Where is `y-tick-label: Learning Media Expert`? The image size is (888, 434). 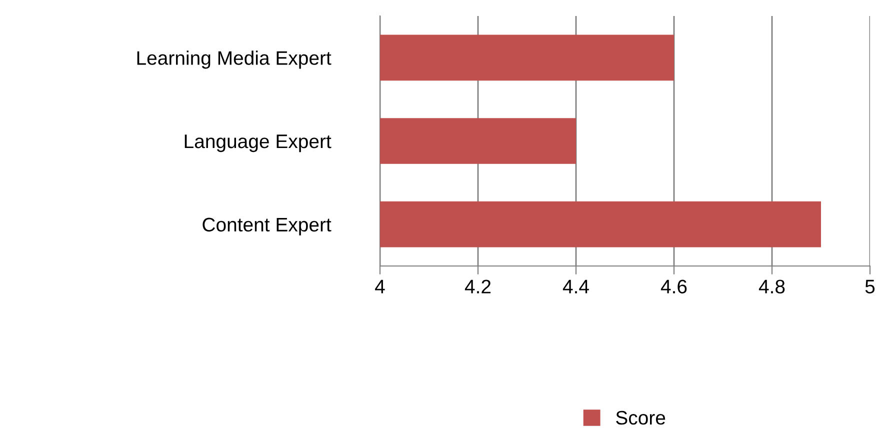 y-tick-label: Learning Media Expert is located at coordinates (234, 59).